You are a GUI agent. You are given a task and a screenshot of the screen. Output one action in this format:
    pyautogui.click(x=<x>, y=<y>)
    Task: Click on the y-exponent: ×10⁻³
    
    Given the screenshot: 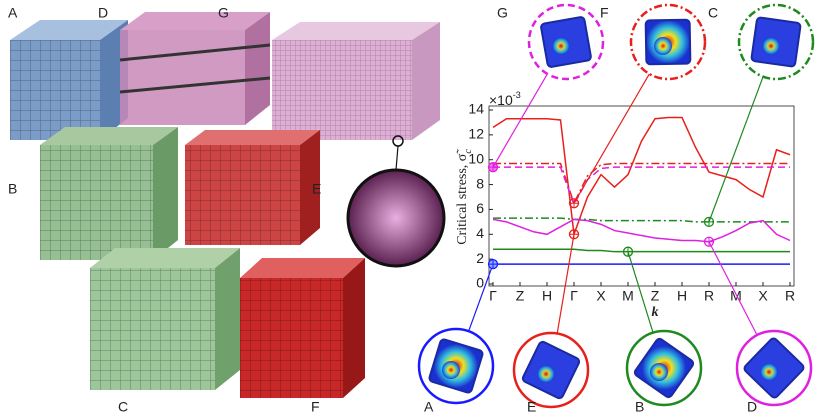 What is the action you would take?
    pyautogui.click(x=505, y=98)
    